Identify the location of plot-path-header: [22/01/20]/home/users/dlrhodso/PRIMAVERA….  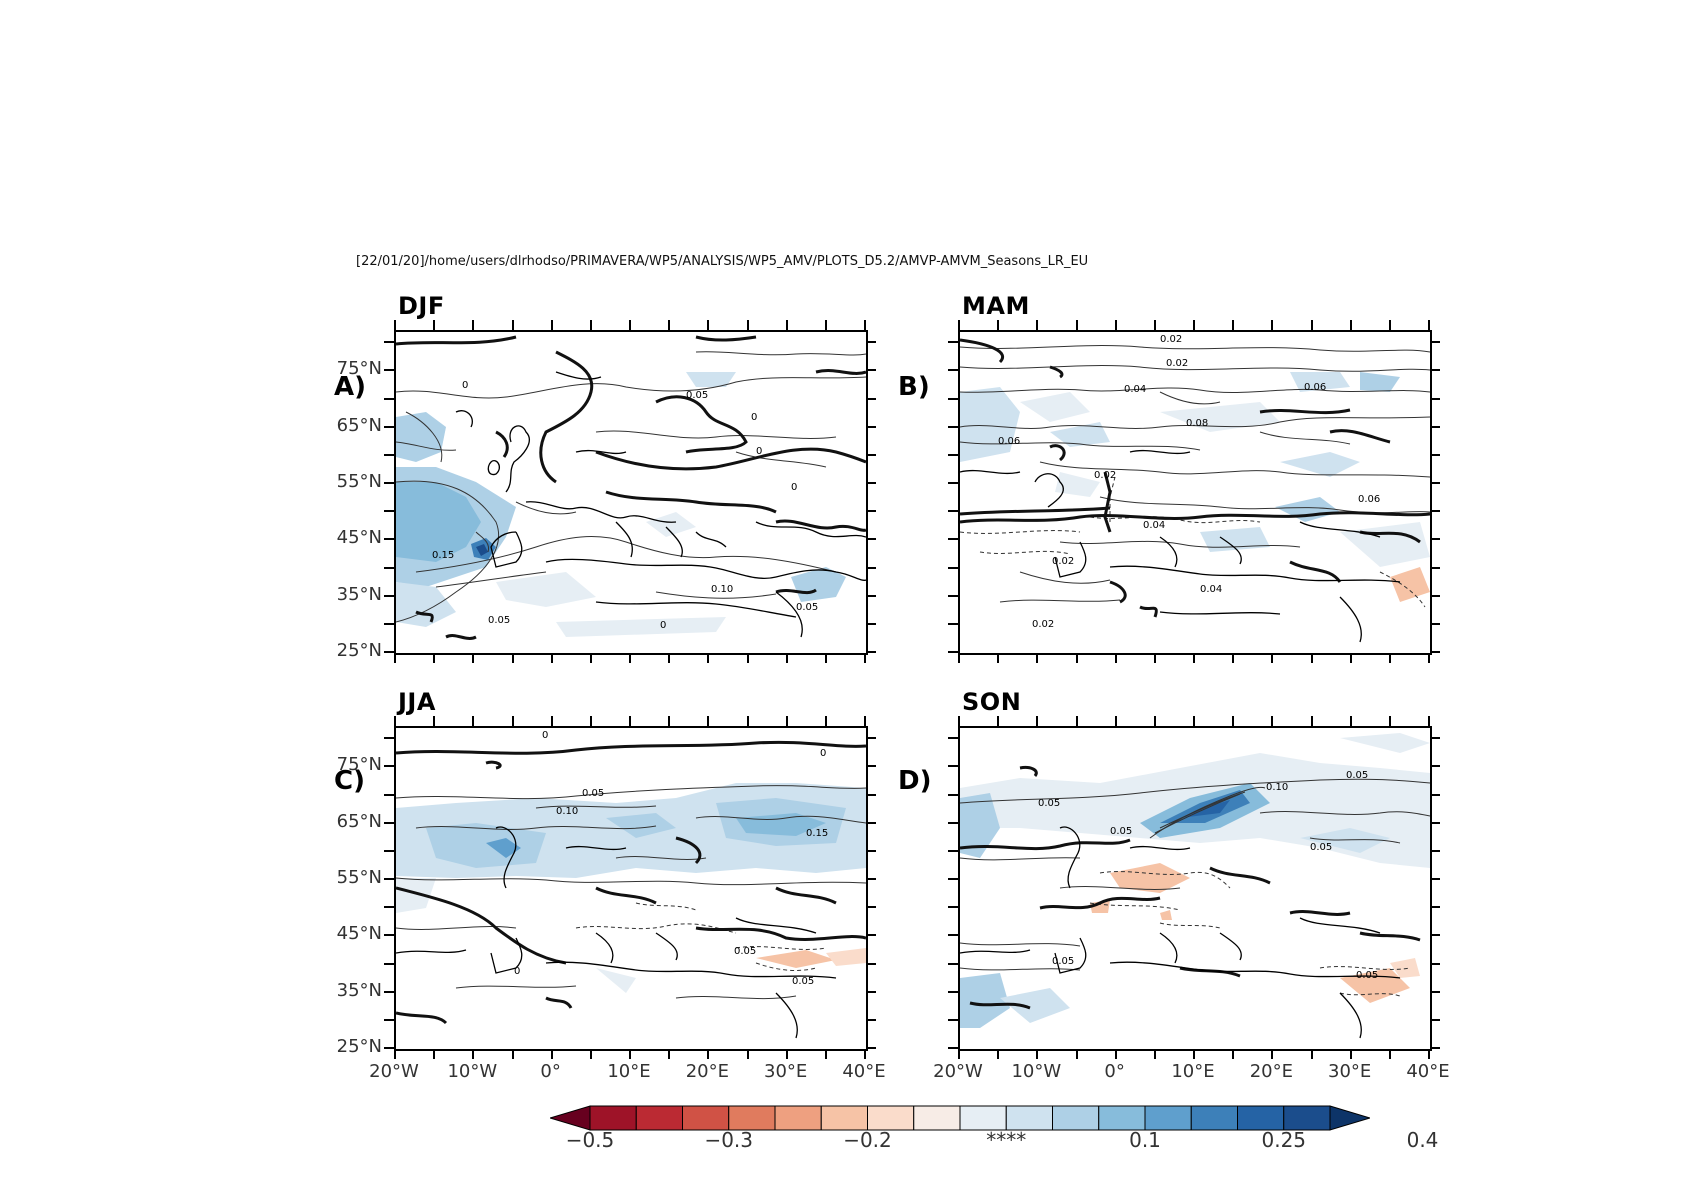
(722, 261).